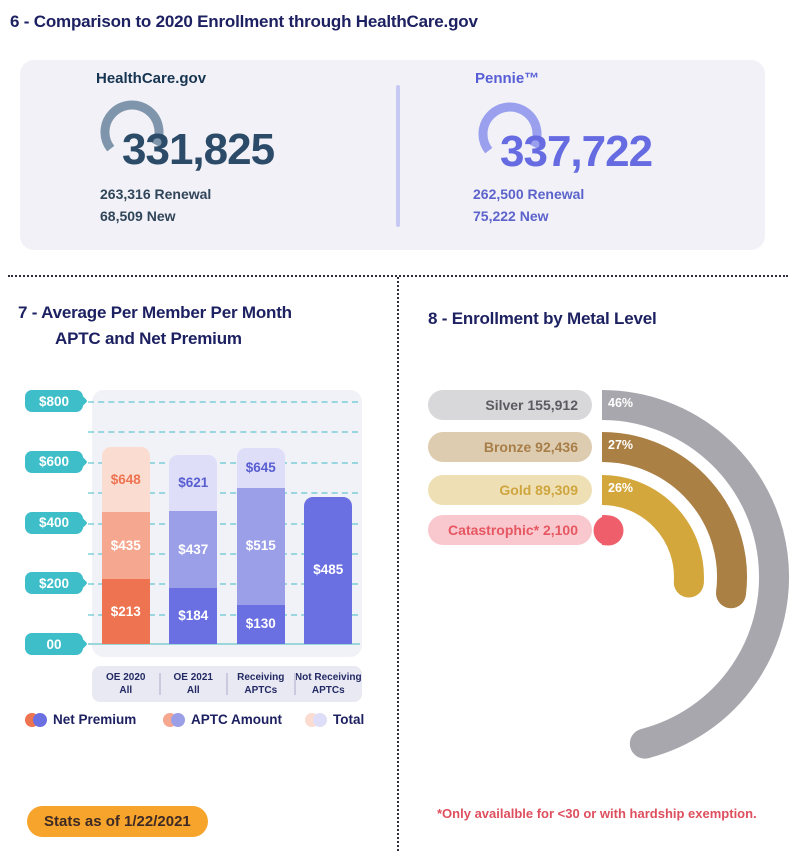 The height and width of the screenshot is (857, 795). I want to click on y-axis-tick: $400, so click(54, 522).